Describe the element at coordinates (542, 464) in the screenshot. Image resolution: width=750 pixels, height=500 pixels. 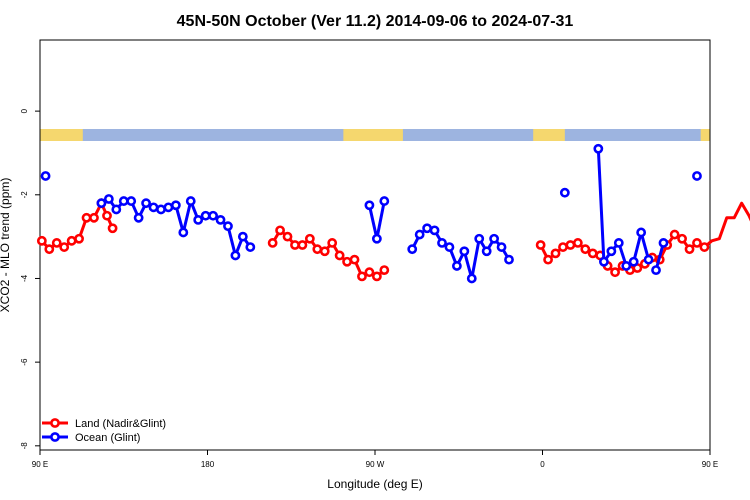
I see `x-tick-label: 0` at that location.